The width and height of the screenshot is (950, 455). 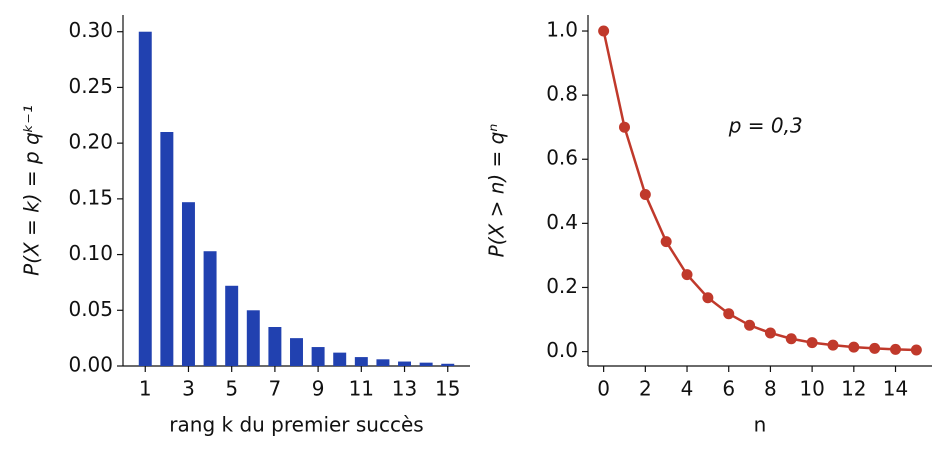 I want to click on annotation: p = 0,3, so click(x=765, y=126).